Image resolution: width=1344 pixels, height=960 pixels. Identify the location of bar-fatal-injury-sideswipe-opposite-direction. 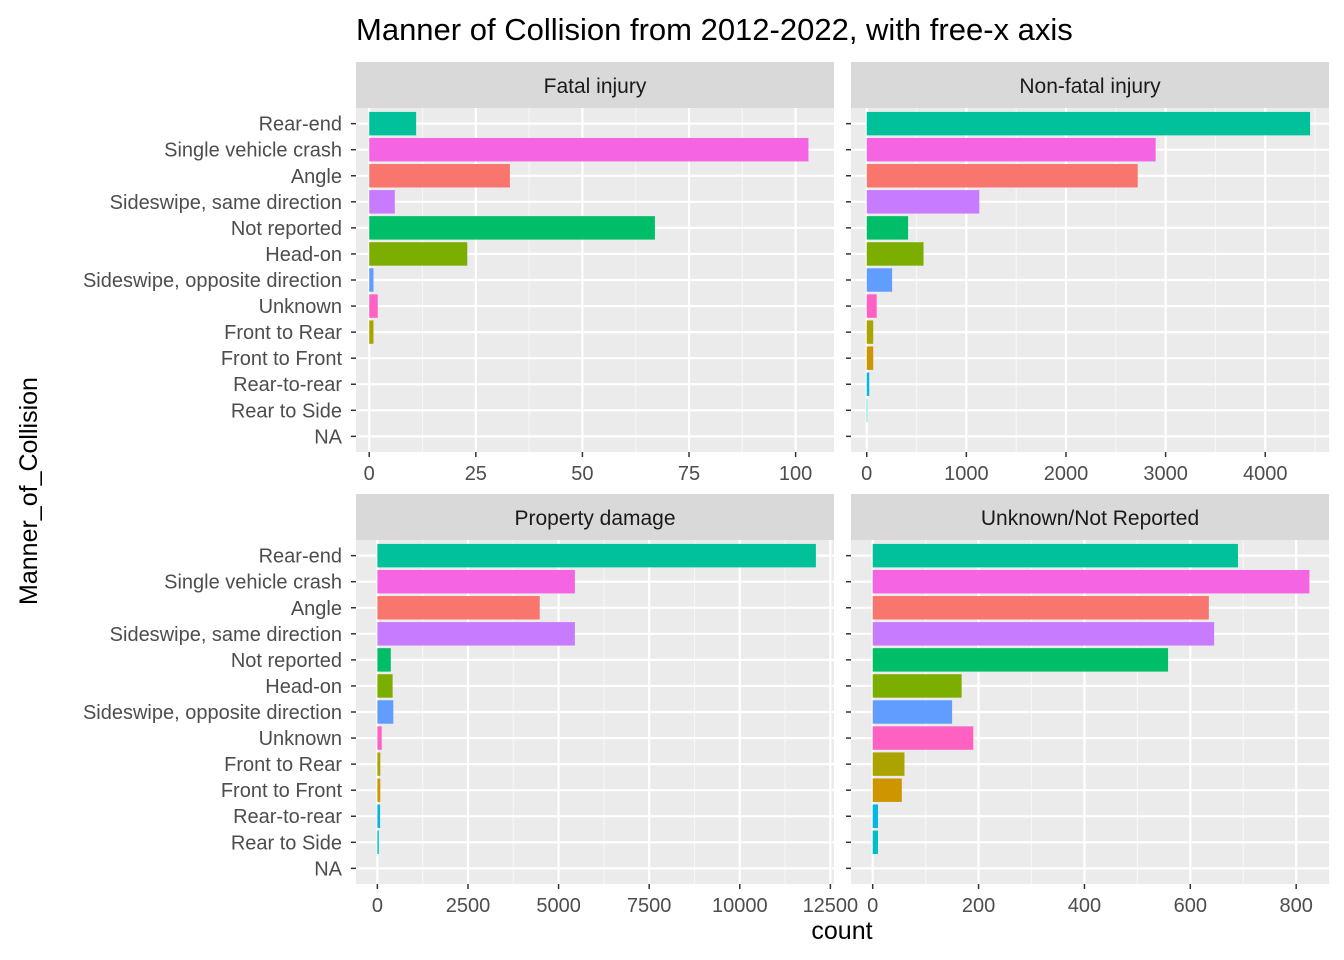
(371, 280).